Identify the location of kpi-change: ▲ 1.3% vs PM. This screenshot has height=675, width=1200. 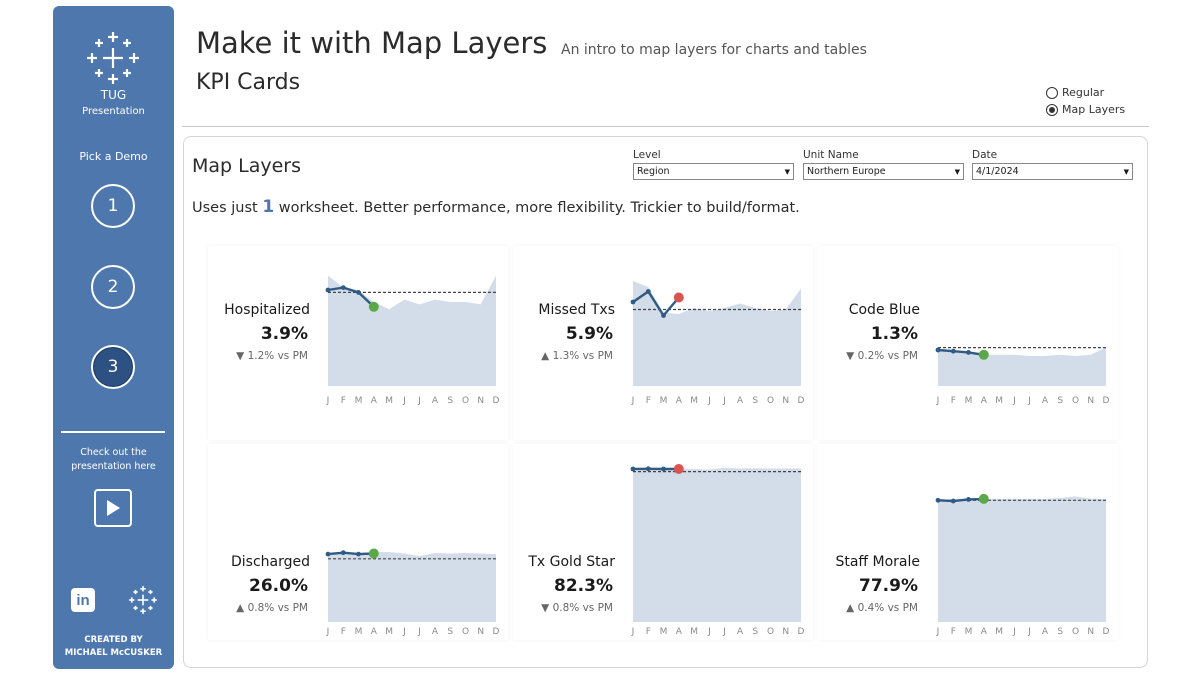
(577, 356).